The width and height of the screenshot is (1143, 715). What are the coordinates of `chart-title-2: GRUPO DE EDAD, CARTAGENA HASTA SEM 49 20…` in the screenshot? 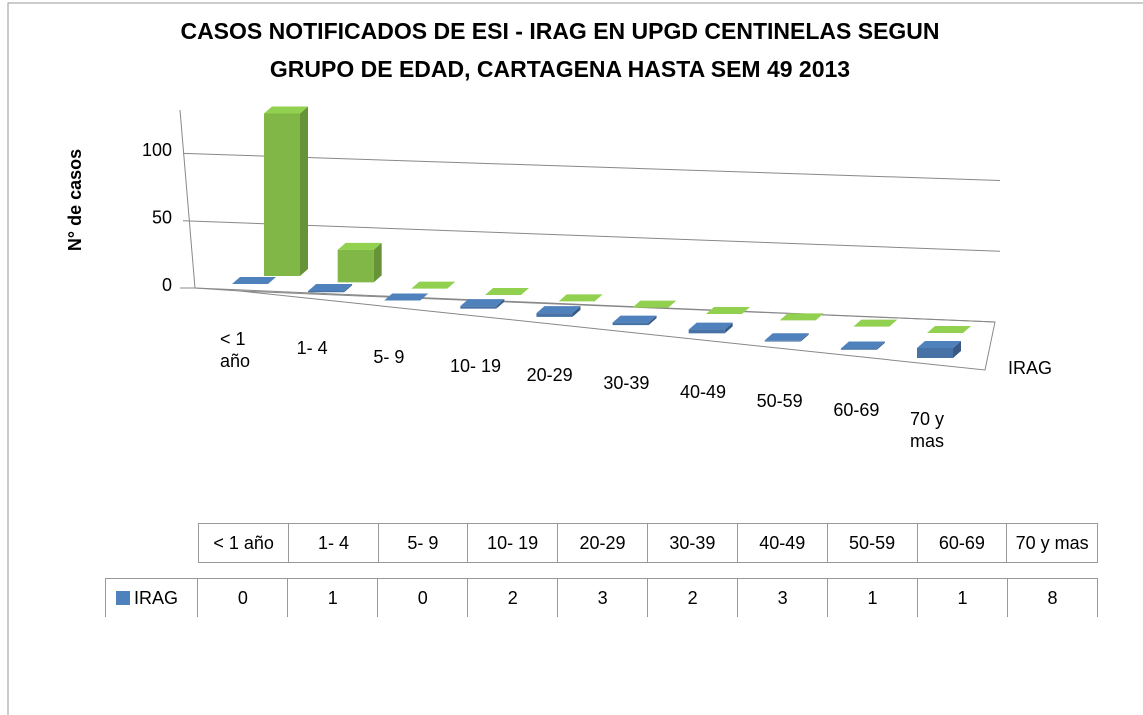 It's located at (560, 69).